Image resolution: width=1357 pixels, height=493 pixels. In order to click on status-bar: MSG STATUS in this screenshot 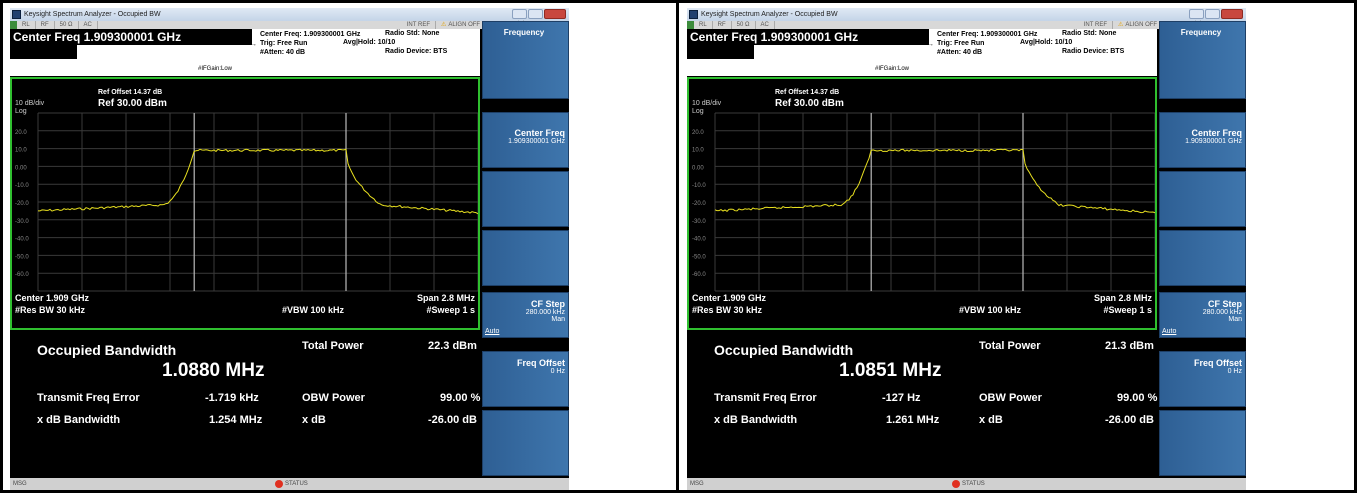, I will do `click(289, 484)`.